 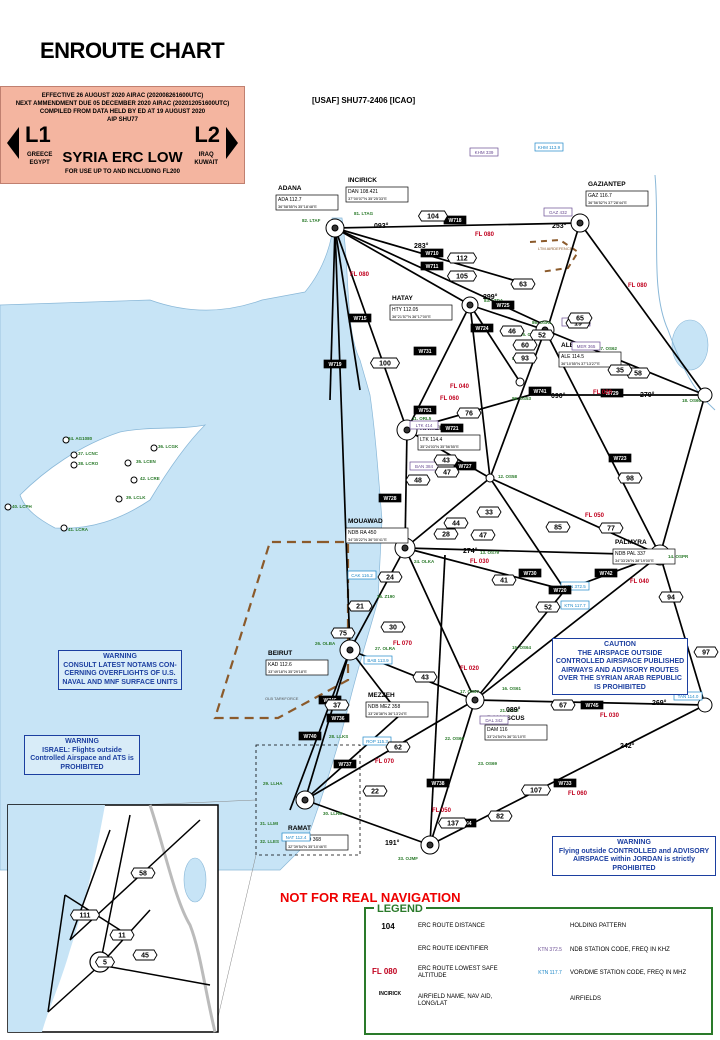 I want to click on not-for-navigation: NOT FOR REAL NAVIGATION, so click(x=370, y=897).